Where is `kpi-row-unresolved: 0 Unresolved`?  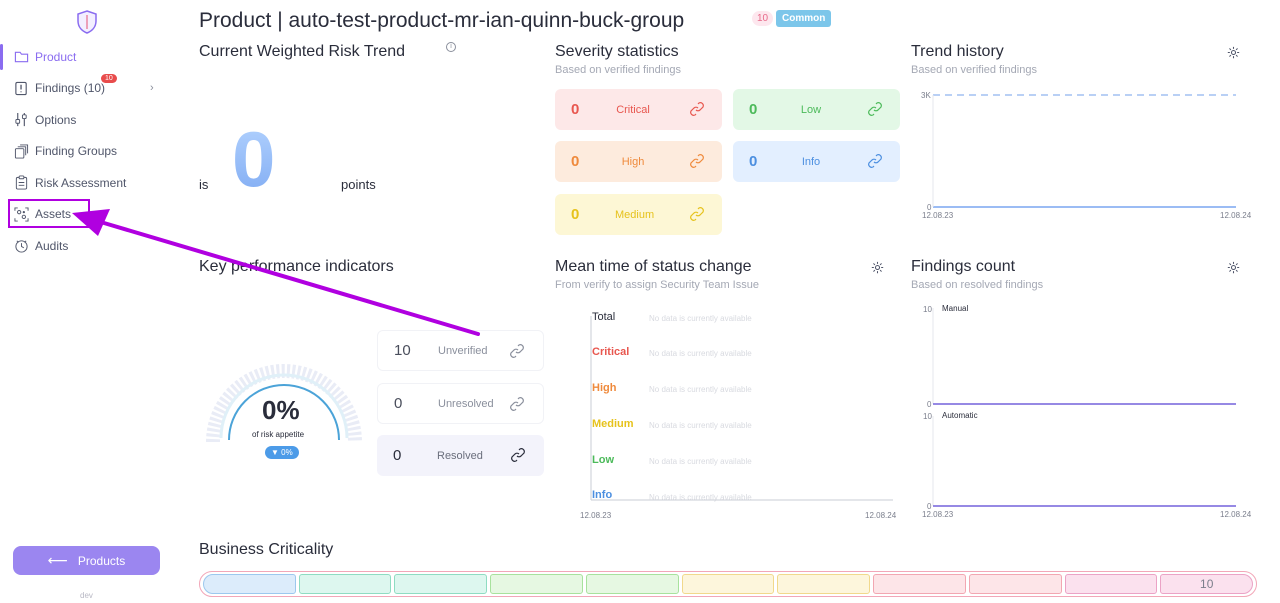 kpi-row-unresolved: 0 Unresolved is located at coordinates (460, 403).